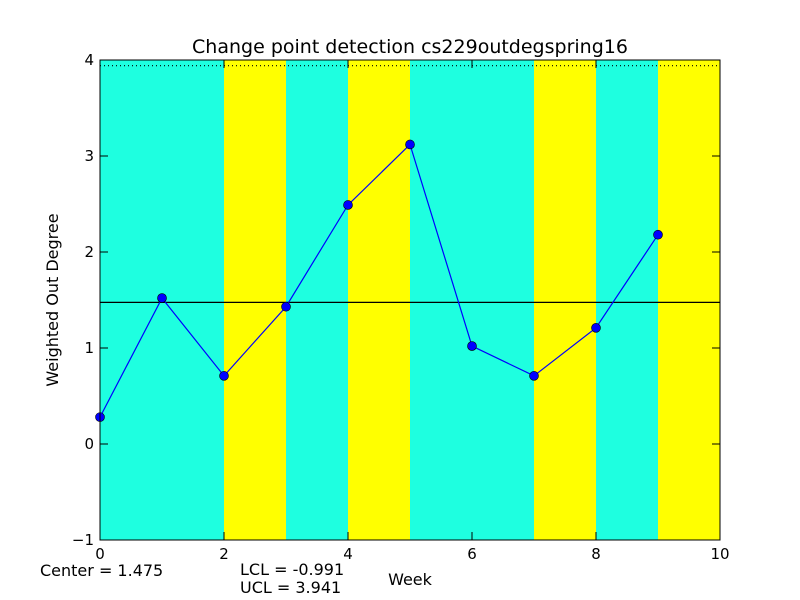  Describe the element at coordinates (52, 299) in the screenshot. I see `y-axis-label: Weighted Out Degree` at that location.